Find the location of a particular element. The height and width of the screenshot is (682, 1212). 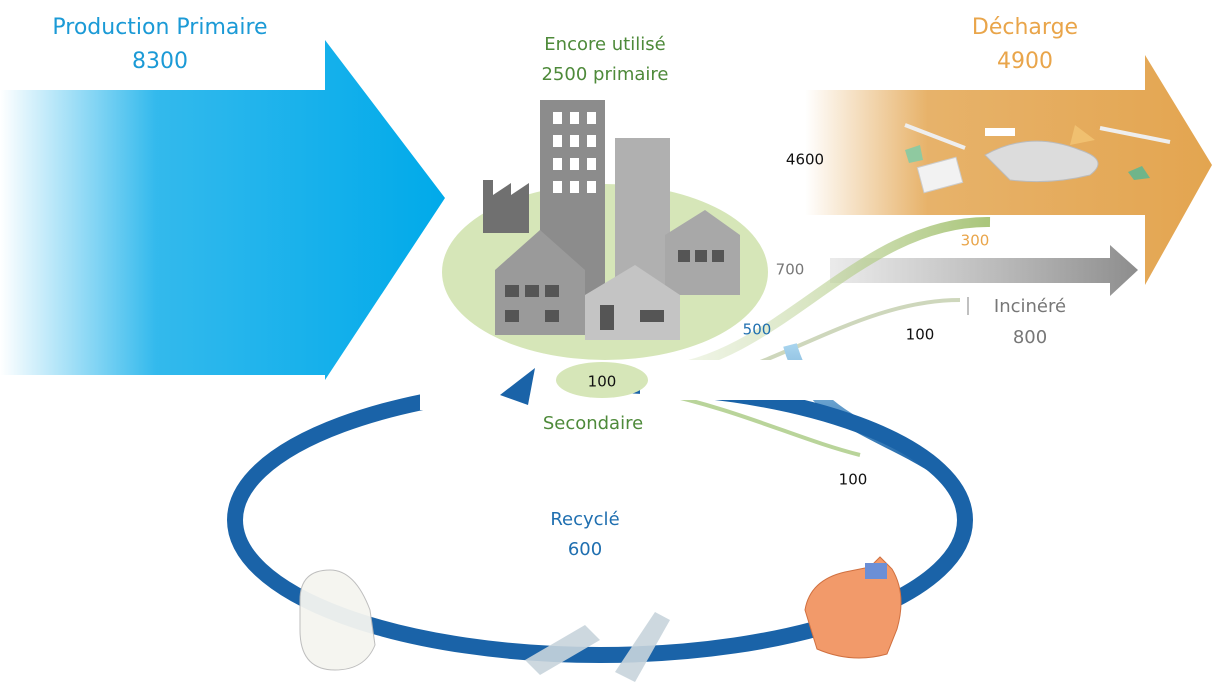

production-value: 8300 is located at coordinates (160, 61).